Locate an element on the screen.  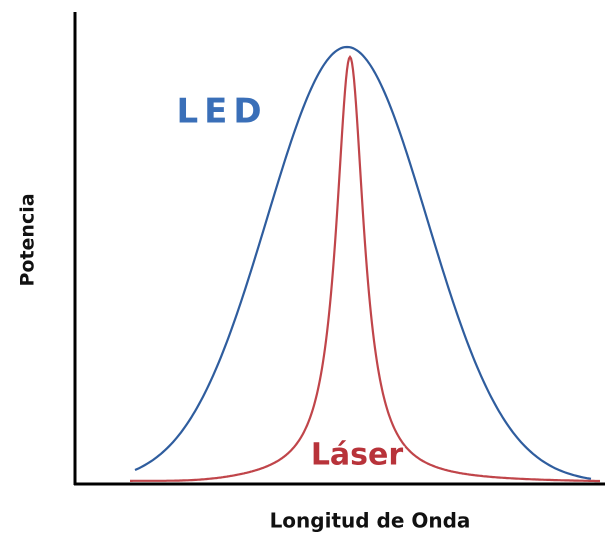
laser-label: Láser is located at coordinates (357, 455).